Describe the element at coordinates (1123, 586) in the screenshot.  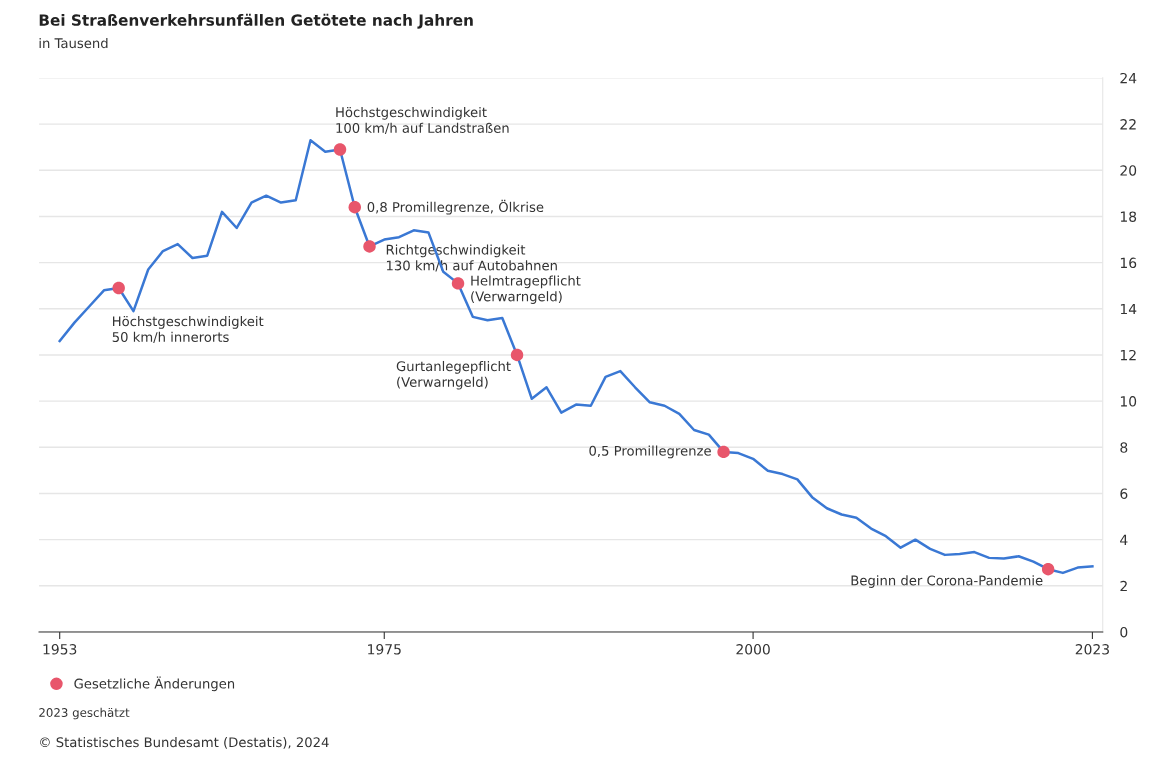
I see `y-tick-label: 2` at that location.